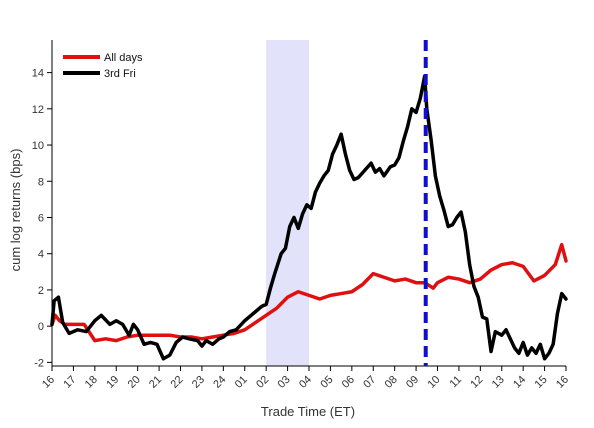  What do you see at coordinates (38, 146) in the screenshot?
I see `y-tick-label: 10` at bounding box center [38, 146].